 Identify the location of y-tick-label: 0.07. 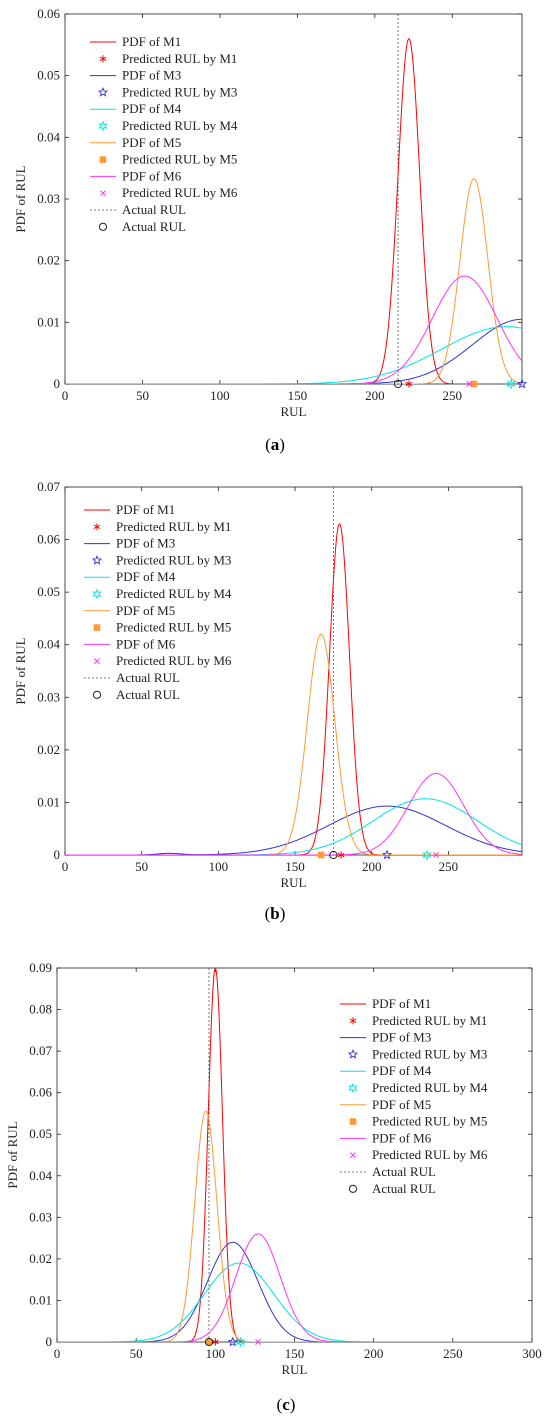
(48, 486).